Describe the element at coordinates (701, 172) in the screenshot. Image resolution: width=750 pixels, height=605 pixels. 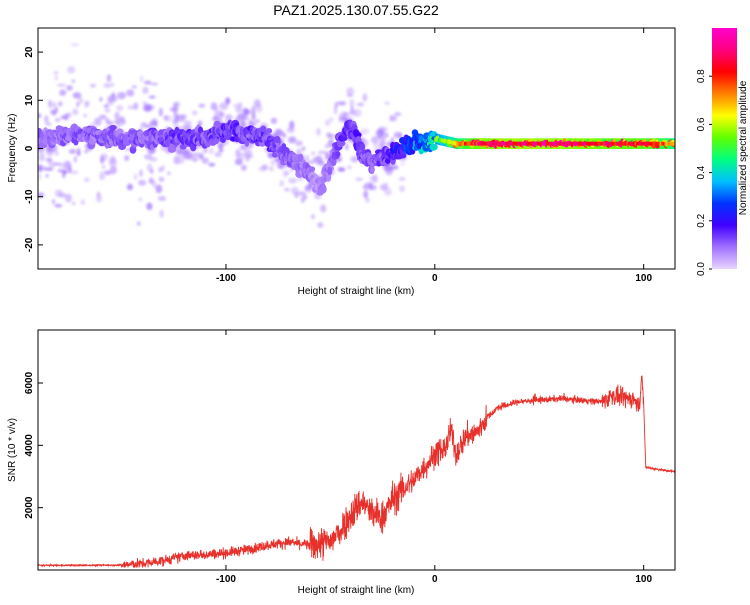
I see `colorbar-tick-label: 0.4` at that location.